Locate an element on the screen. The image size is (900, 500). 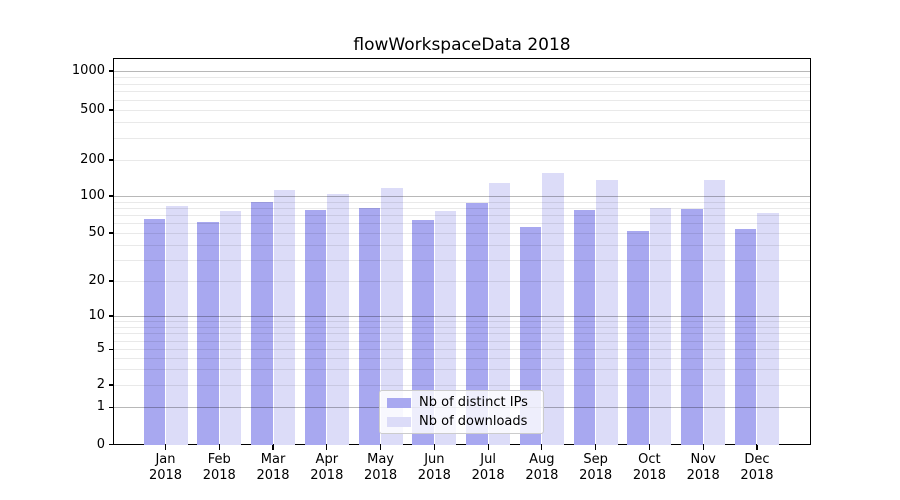
xtick-mark-sep is located at coordinates (596, 447).